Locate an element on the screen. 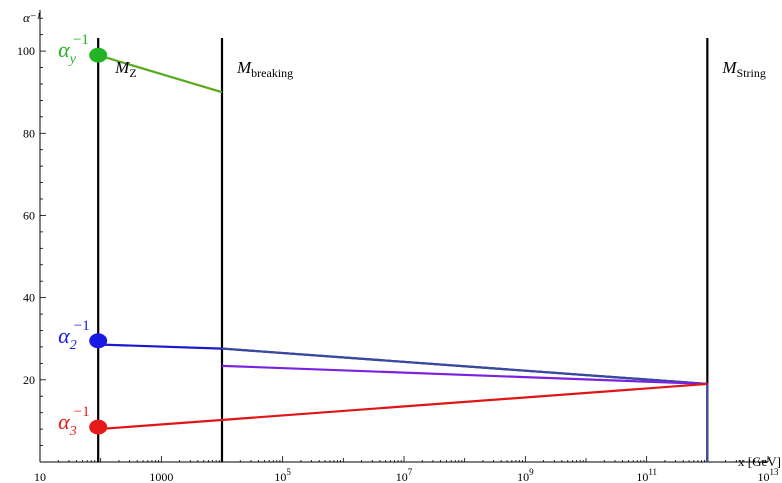 This screenshot has height=483, width=782. y-axis-title: α⁻¹ is located at coordinates (32, 17).